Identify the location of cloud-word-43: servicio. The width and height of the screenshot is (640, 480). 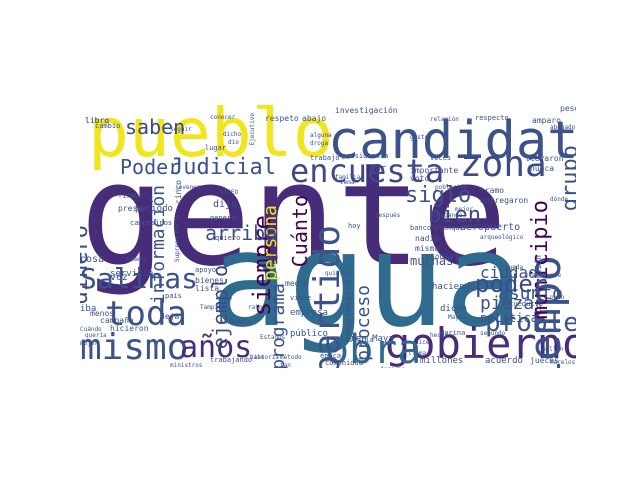
(132, 274).